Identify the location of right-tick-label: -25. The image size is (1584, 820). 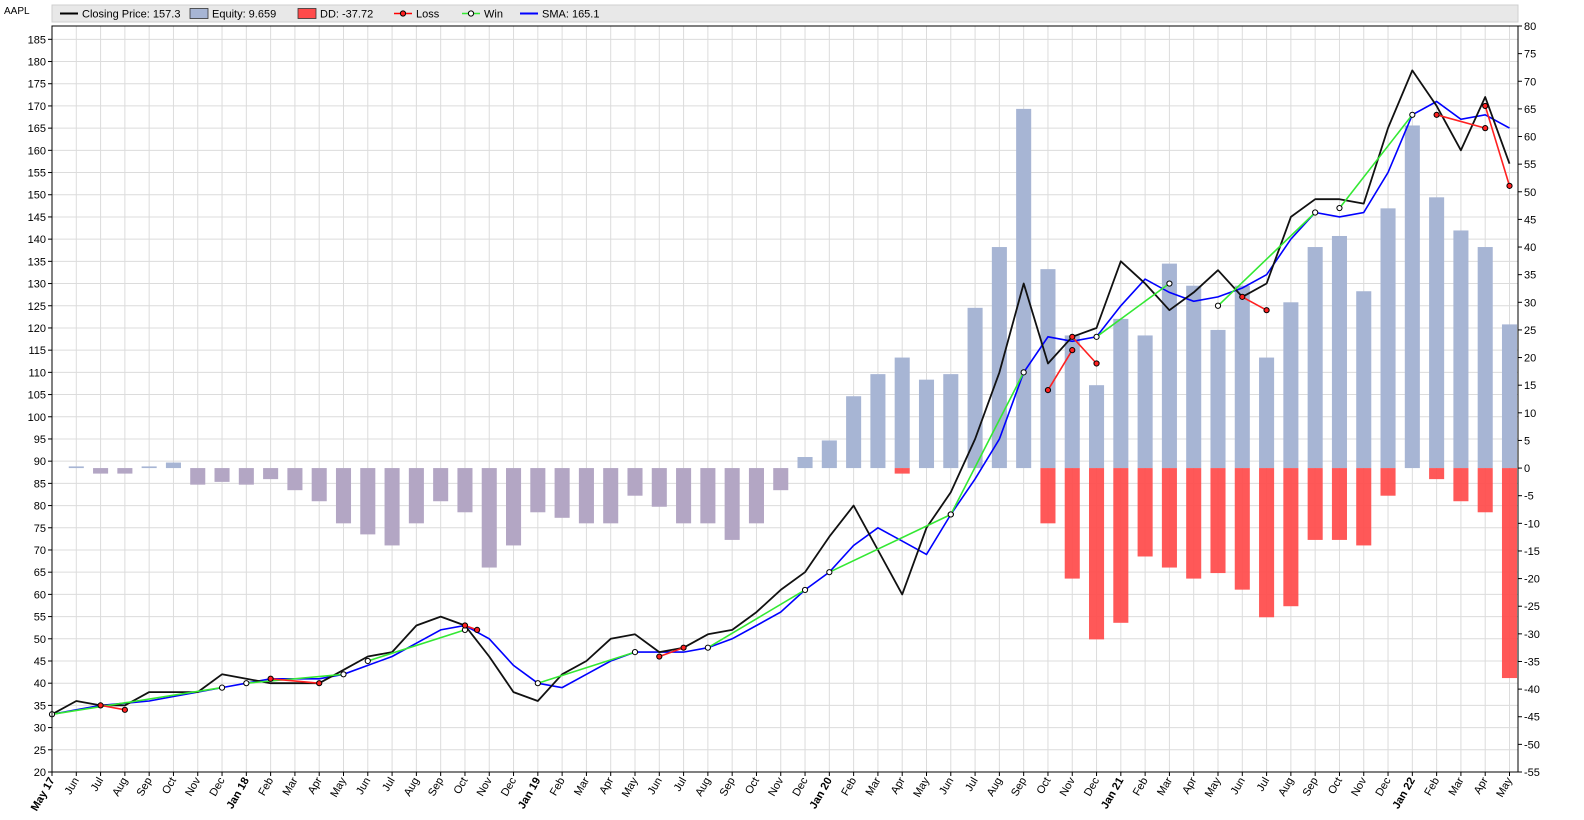
(1532, 607).